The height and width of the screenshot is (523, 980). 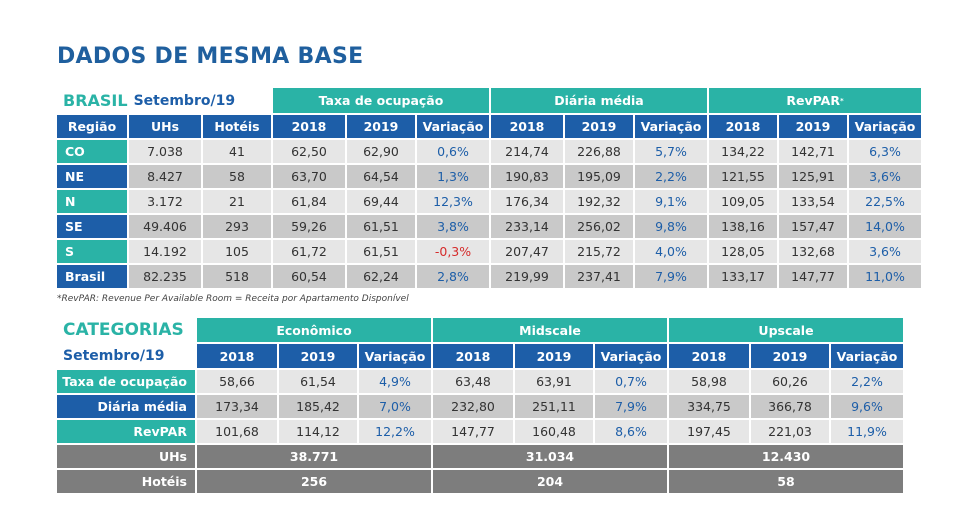 What do you see at coordinates (671, 151) in the screenshot?
I see `variation-cell: 5,7%` at bounding box center [671, 151].